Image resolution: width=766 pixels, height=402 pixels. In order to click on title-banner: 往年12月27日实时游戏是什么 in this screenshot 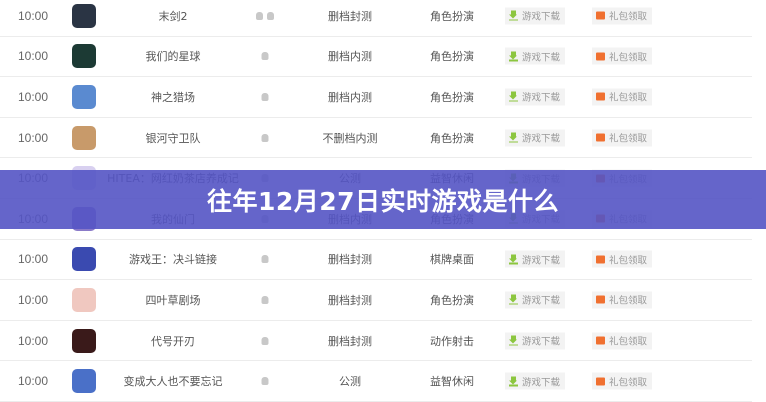, I will do `click(383, 199)`.